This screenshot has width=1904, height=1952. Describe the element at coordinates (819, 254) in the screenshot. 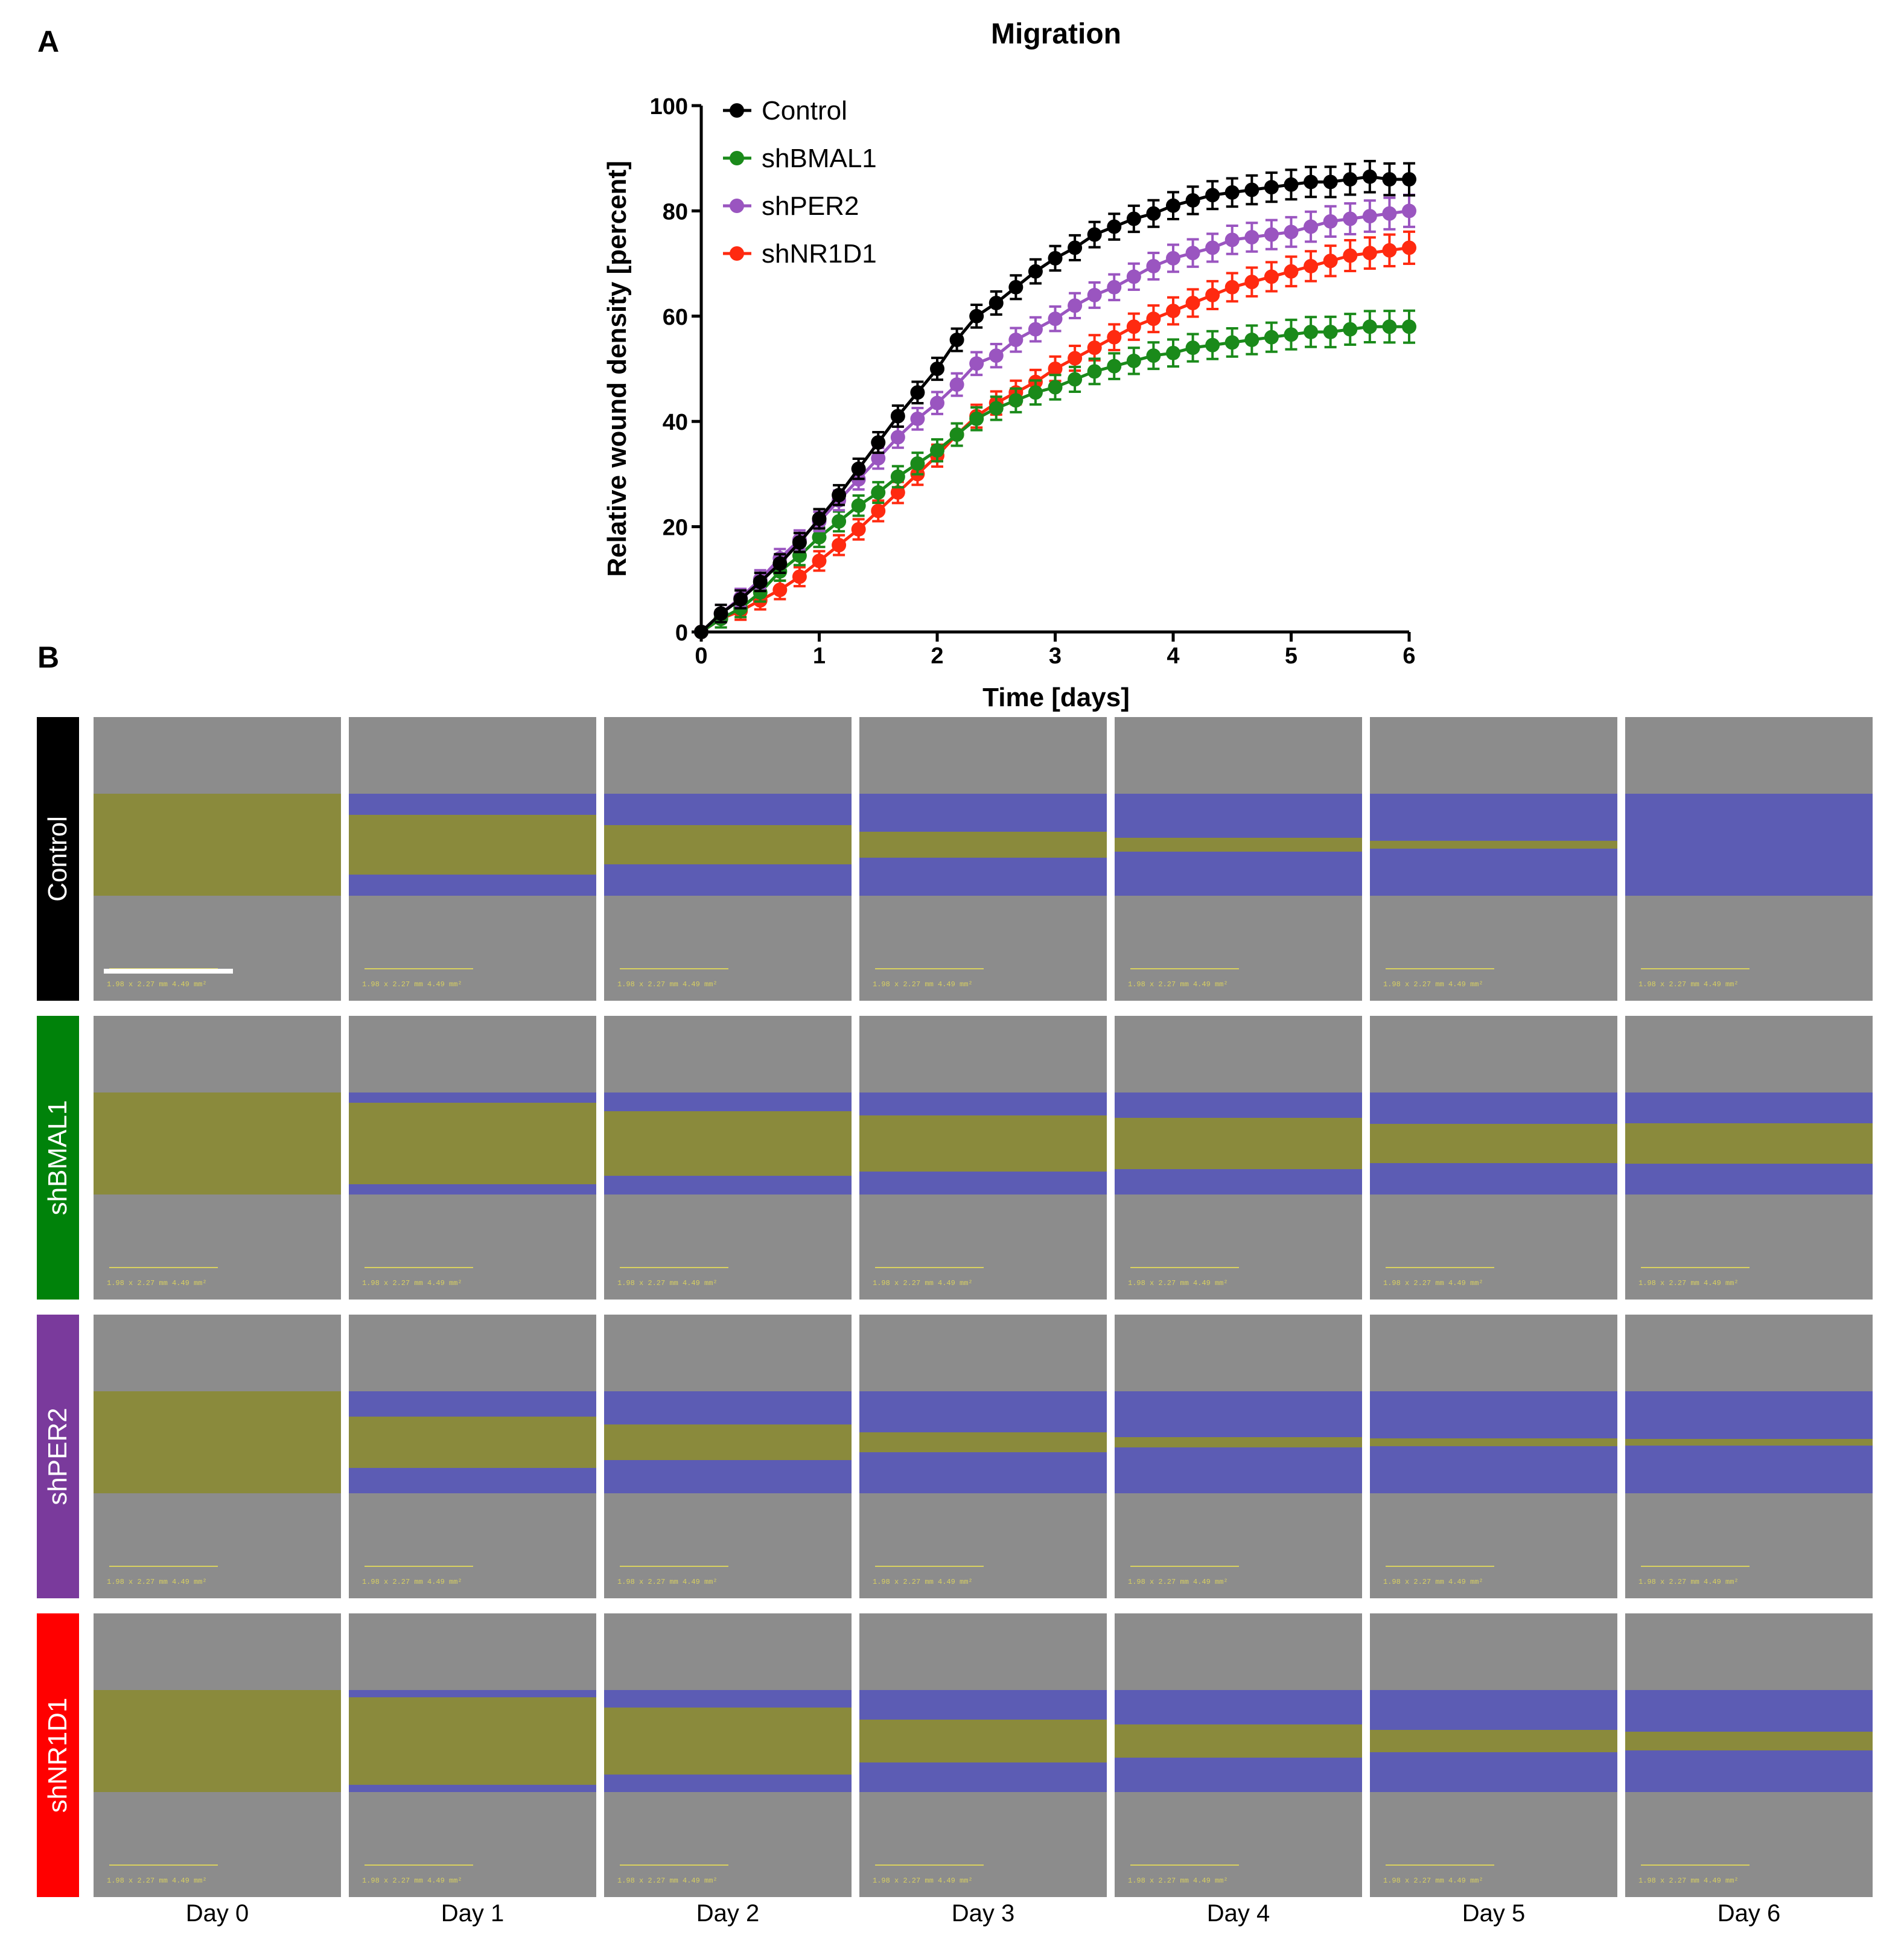

I see `legend-label: shNR1D1` at that location.